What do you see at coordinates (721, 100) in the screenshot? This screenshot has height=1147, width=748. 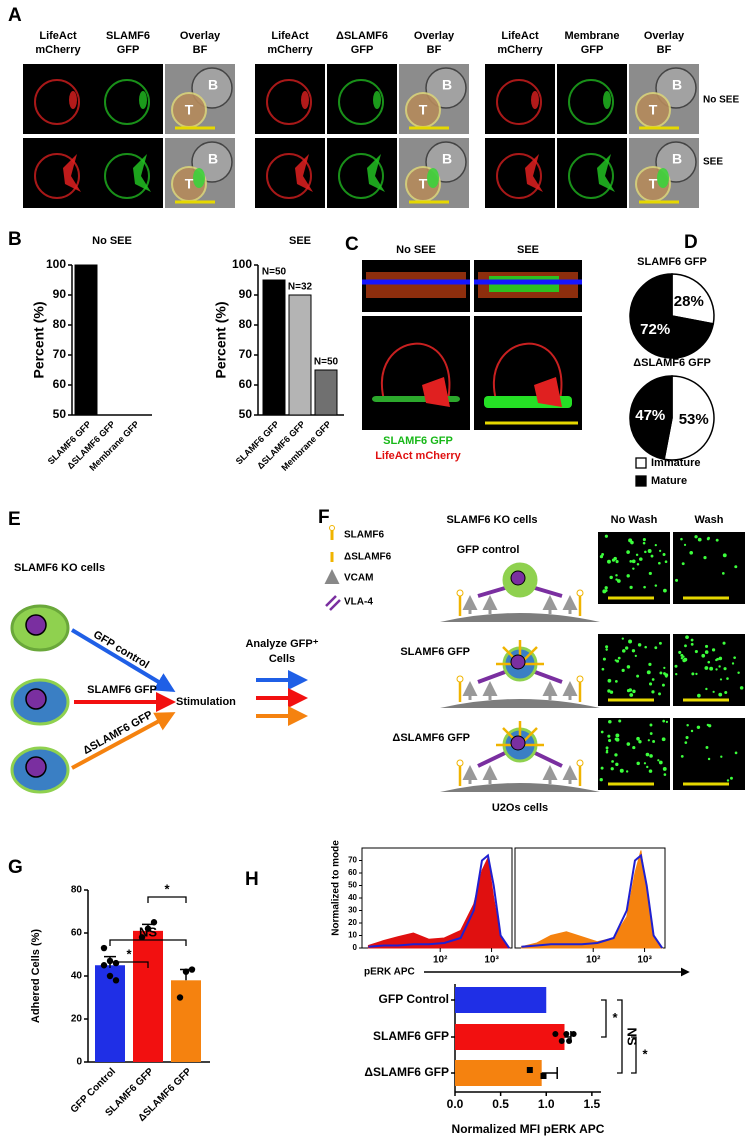 I see `row-label: No SEE` at bounding box center [721, 100].